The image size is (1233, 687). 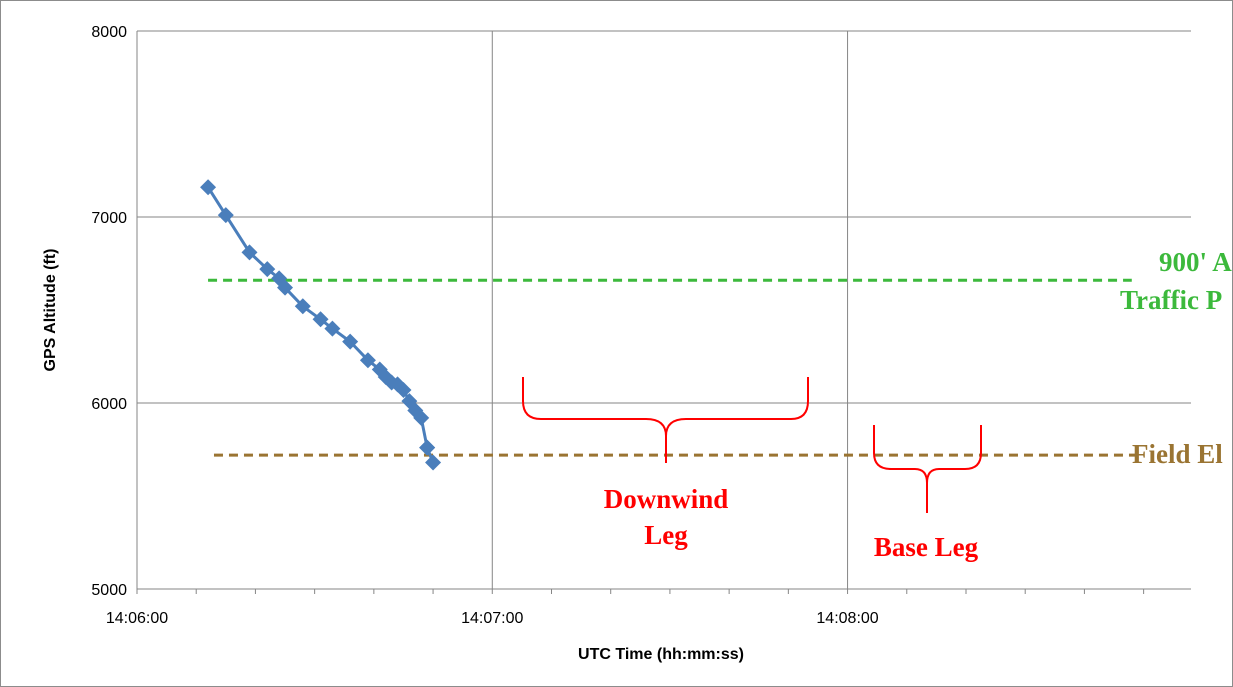 I want to click on y-tick-label: 8000, so click(x=109, y=32).